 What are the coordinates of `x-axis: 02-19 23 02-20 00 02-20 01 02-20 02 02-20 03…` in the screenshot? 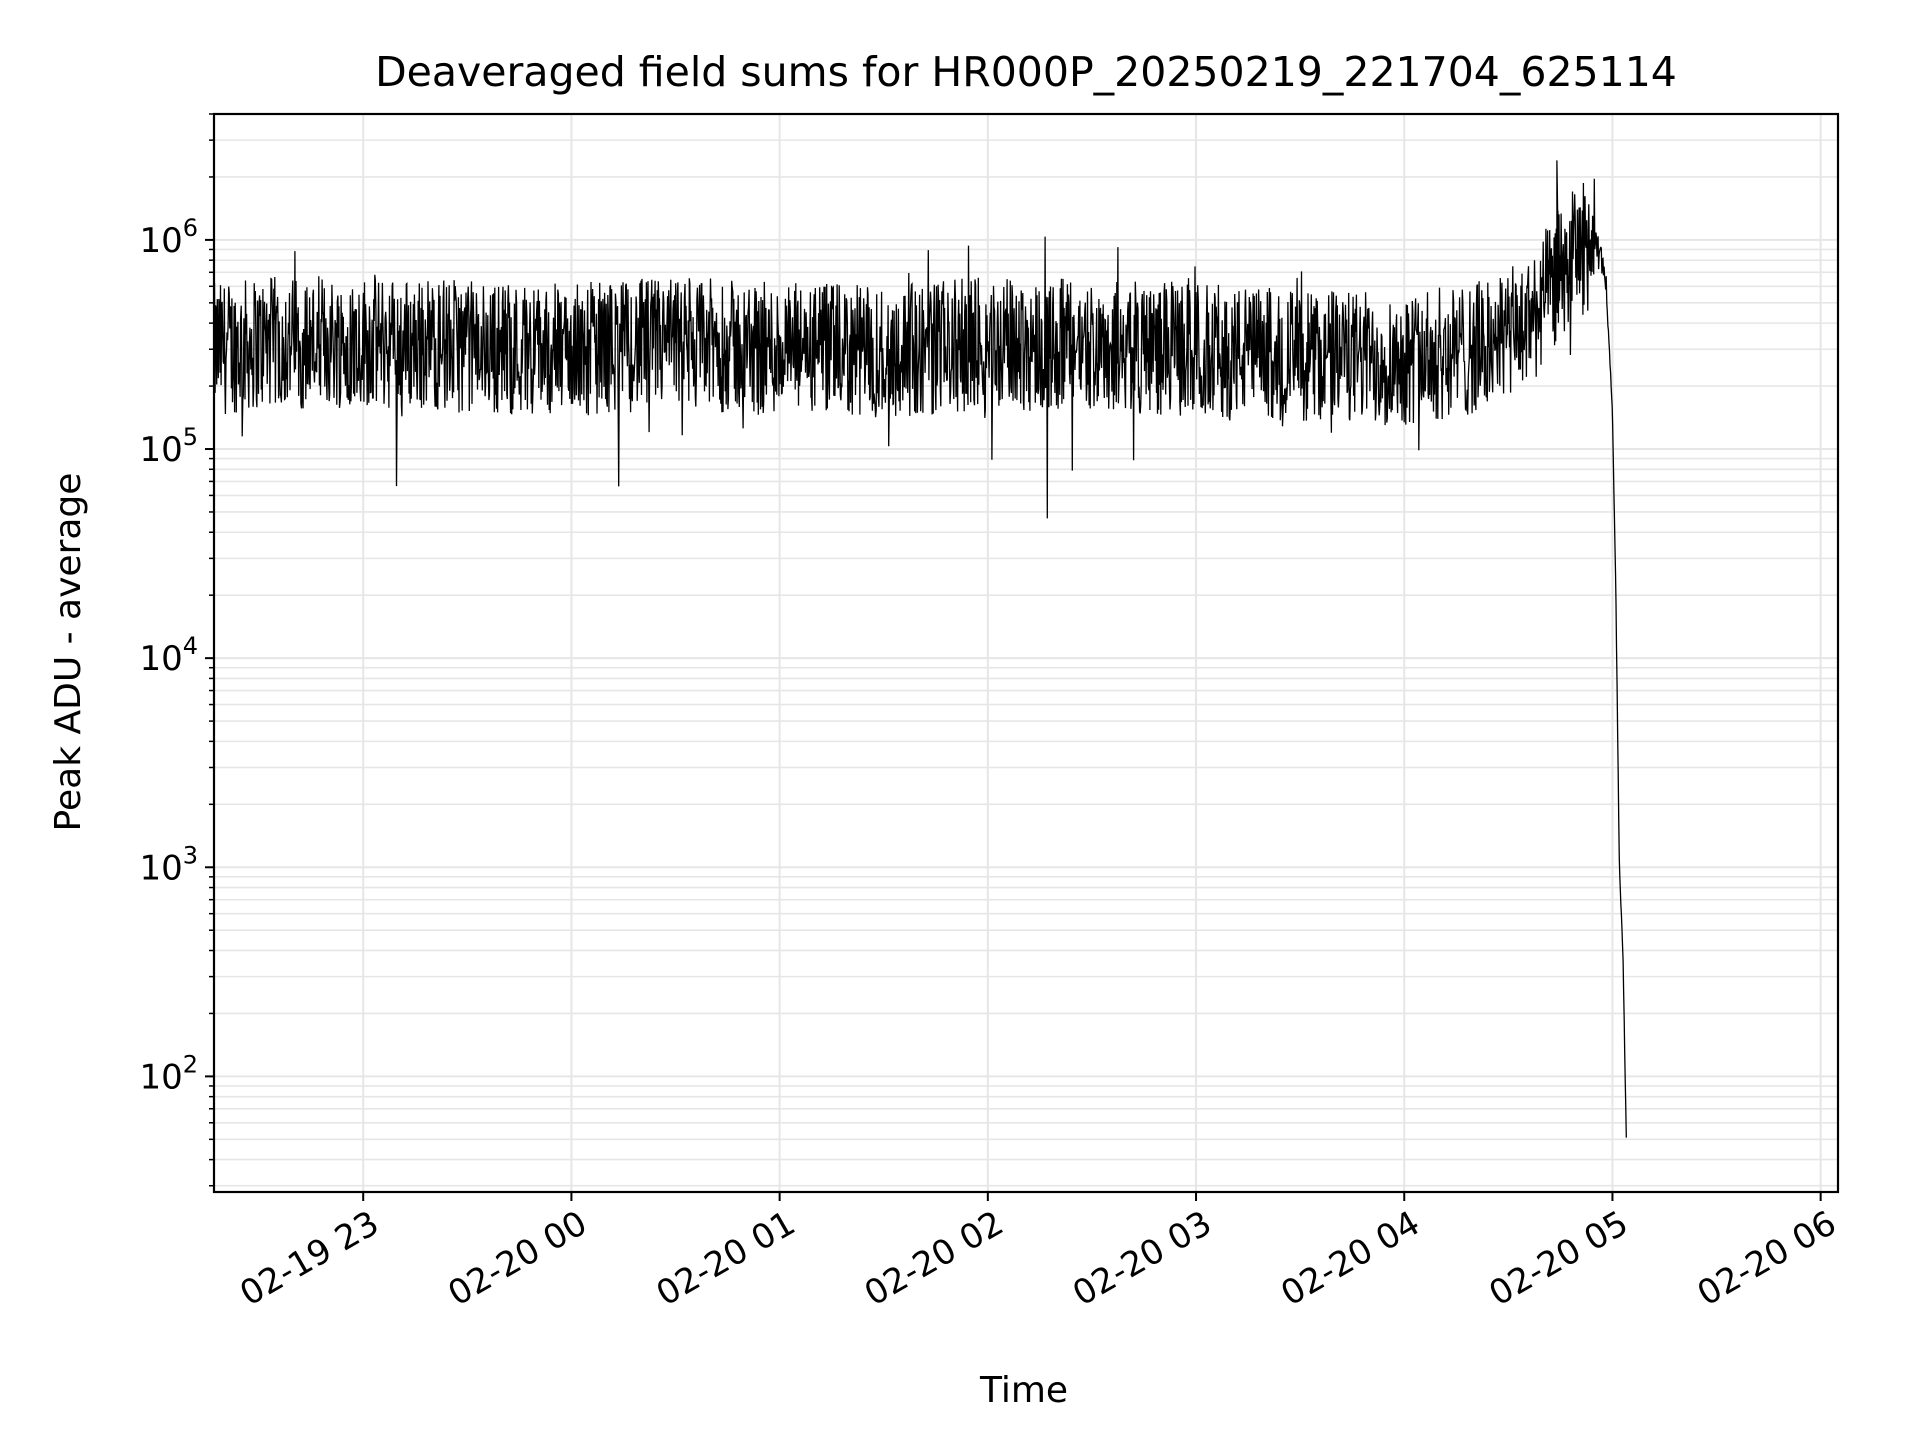 It's located at (1038, 1253).